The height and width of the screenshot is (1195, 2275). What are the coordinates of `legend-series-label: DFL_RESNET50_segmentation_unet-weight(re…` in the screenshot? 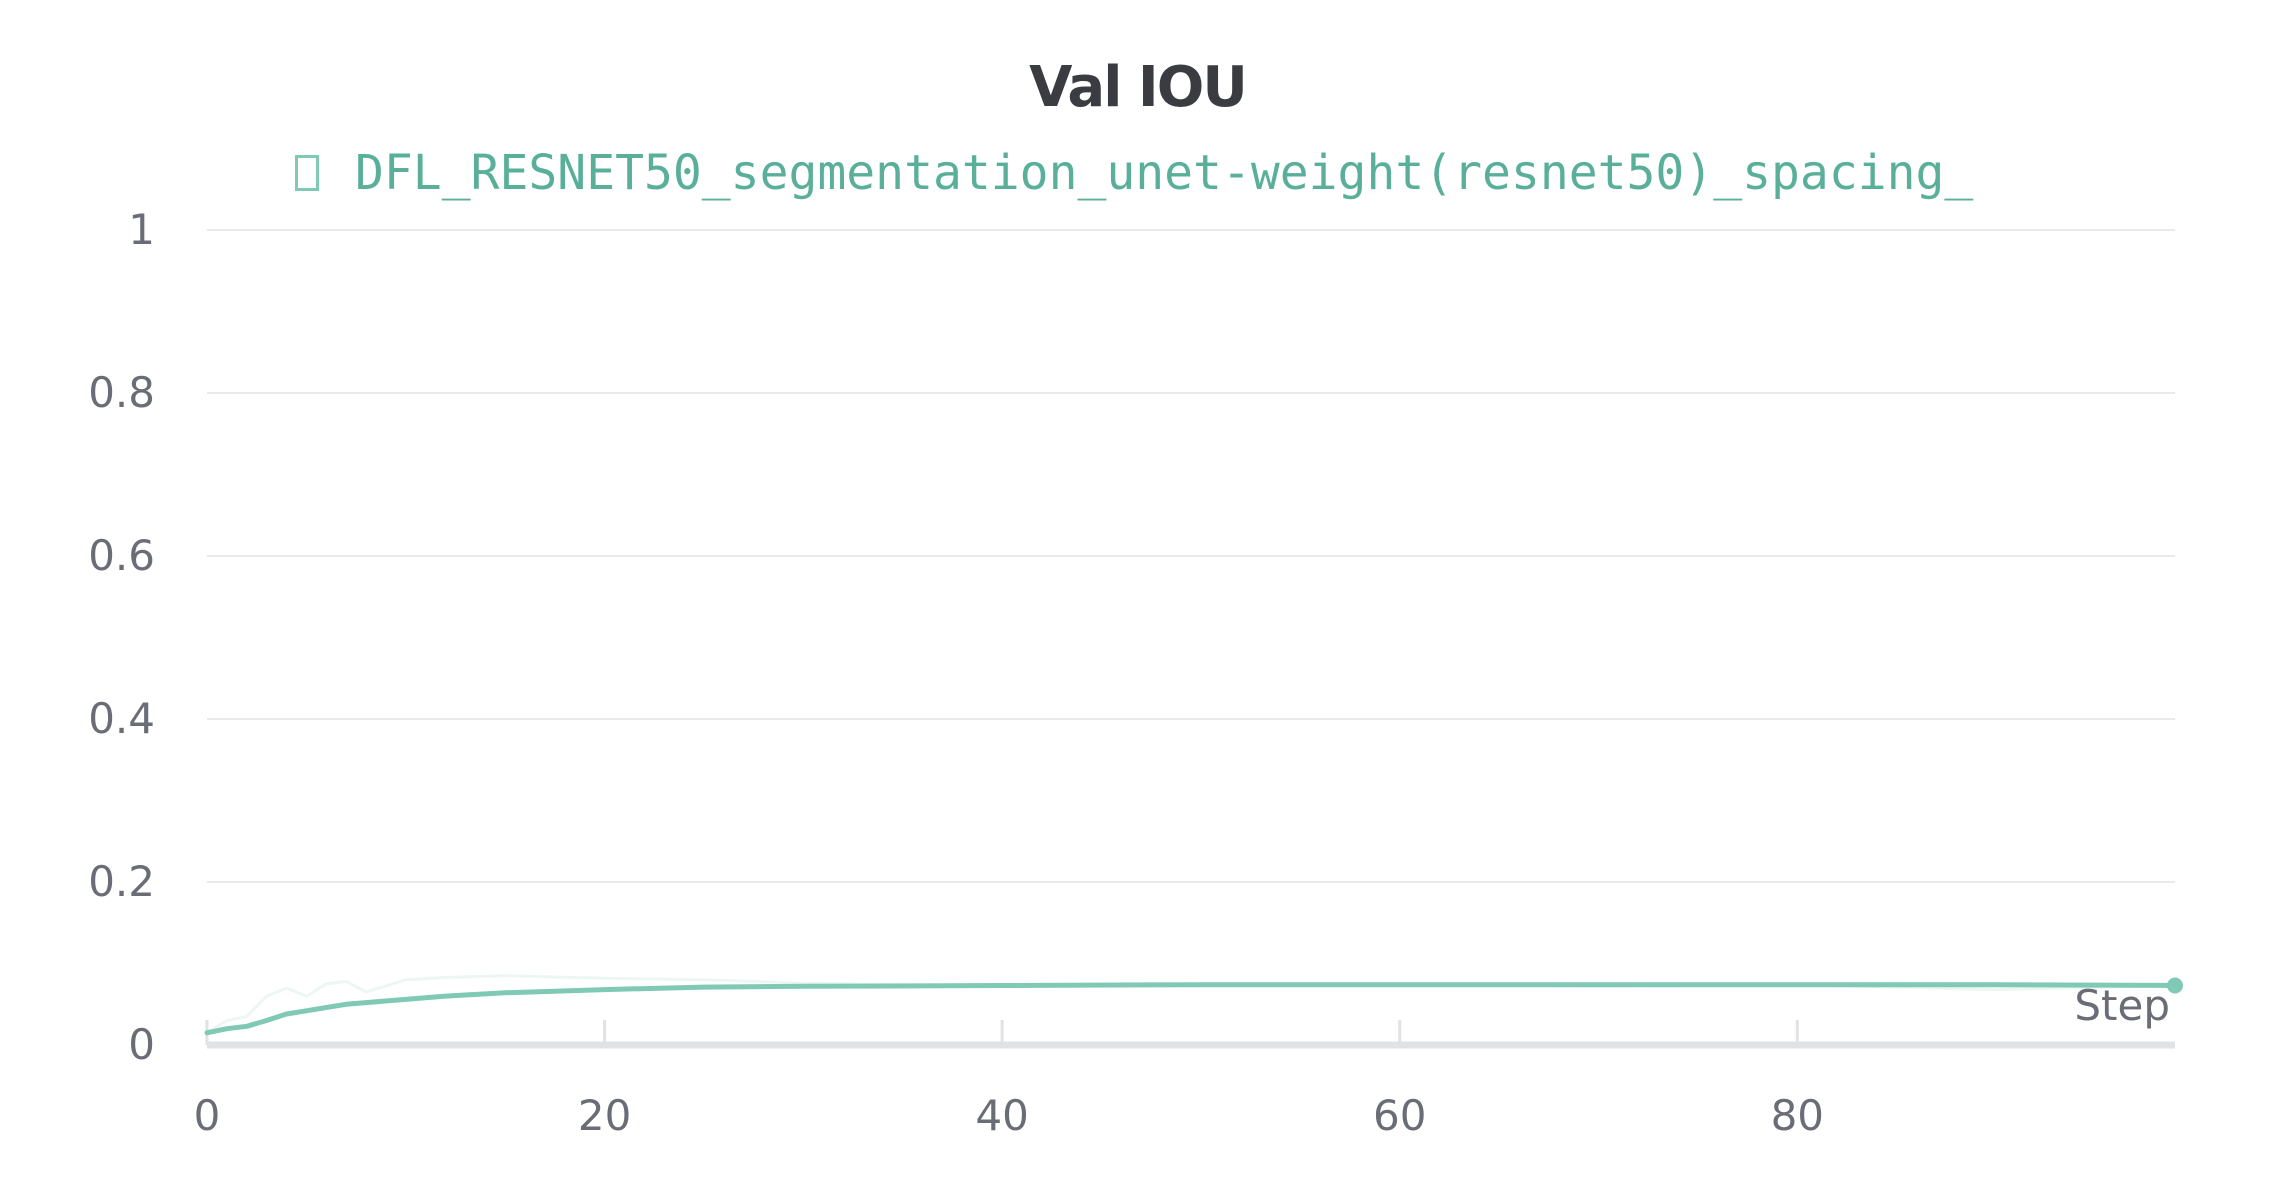 It's located at (1164, 173).